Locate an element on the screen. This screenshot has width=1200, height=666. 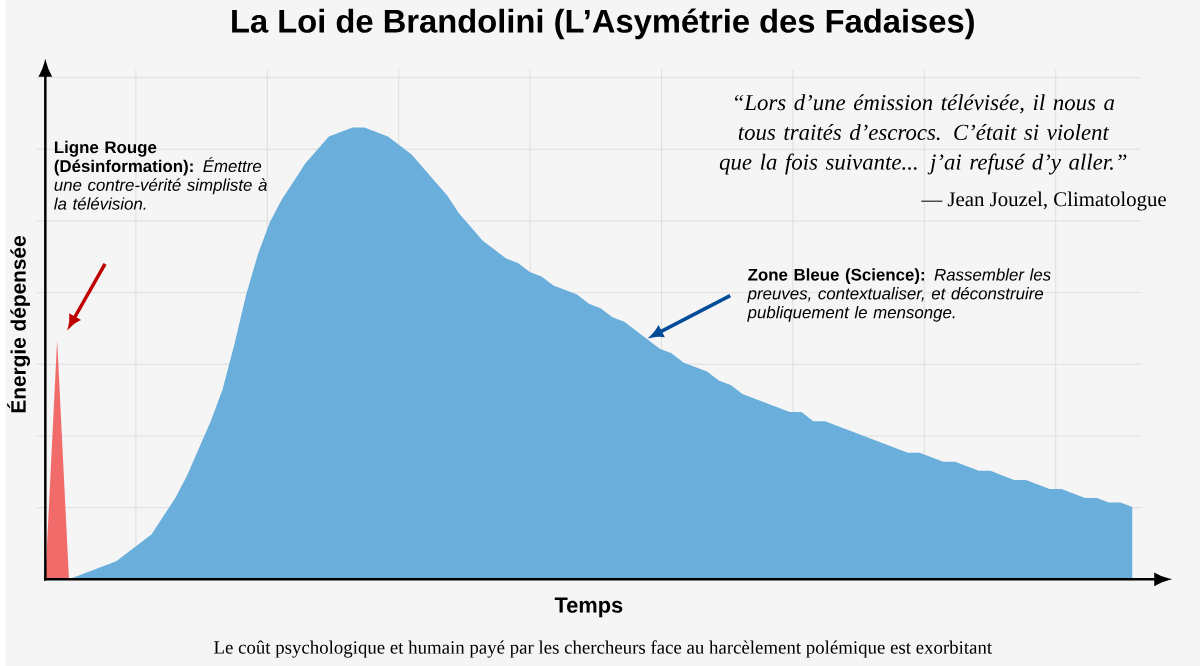
annotation: Ligne Rouge (Désinformation): Émettre une contre-vérité simpliste à la télévision. is located at coordinates (160, 175).